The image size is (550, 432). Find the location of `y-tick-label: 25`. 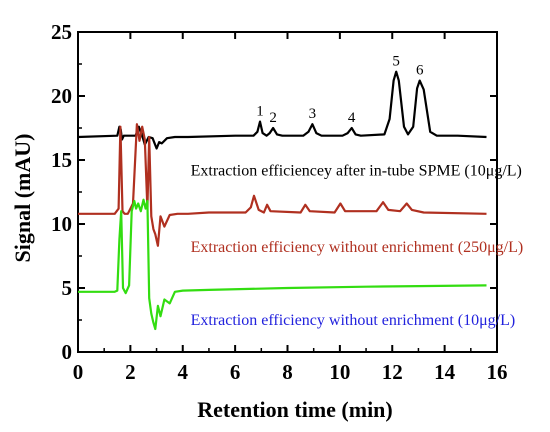

y-tick-label: 25 is located at coordinates (61, 32).